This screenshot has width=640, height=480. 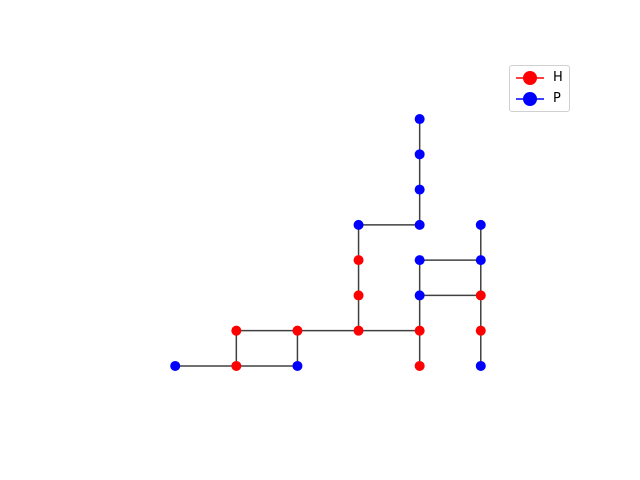 I want to click on legend-label-h: H, so click(x=558, y=77).